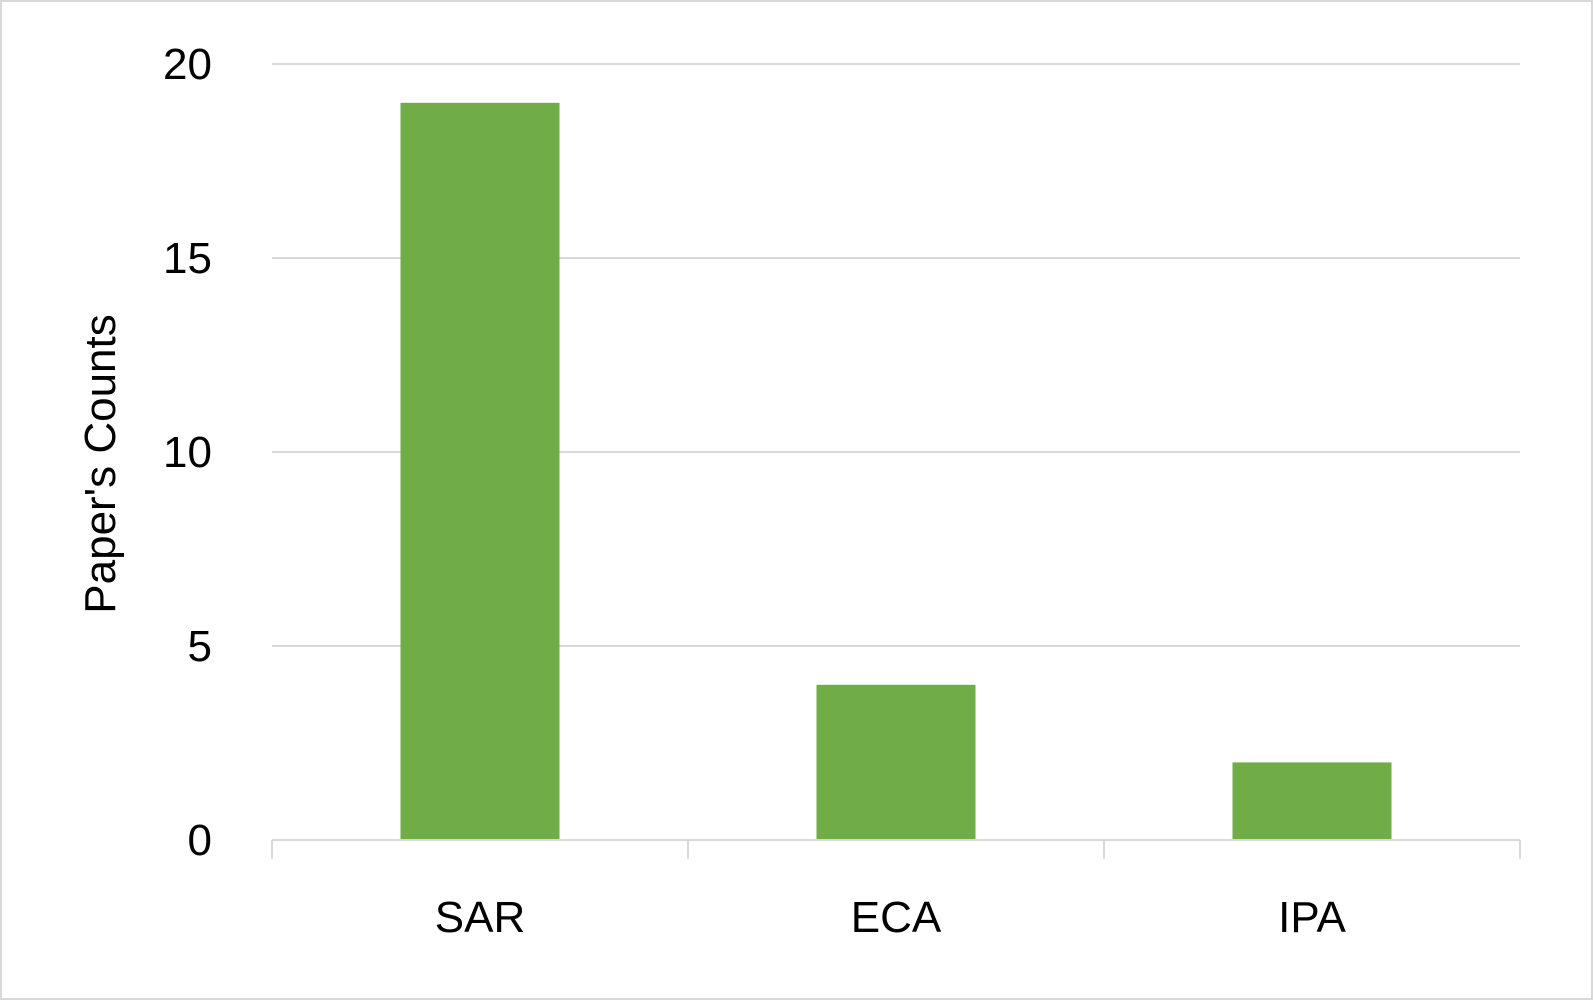 This screenshot has width=1593, height=1002. I want to click on y-tick-label-20: 20, so click(187, 64).